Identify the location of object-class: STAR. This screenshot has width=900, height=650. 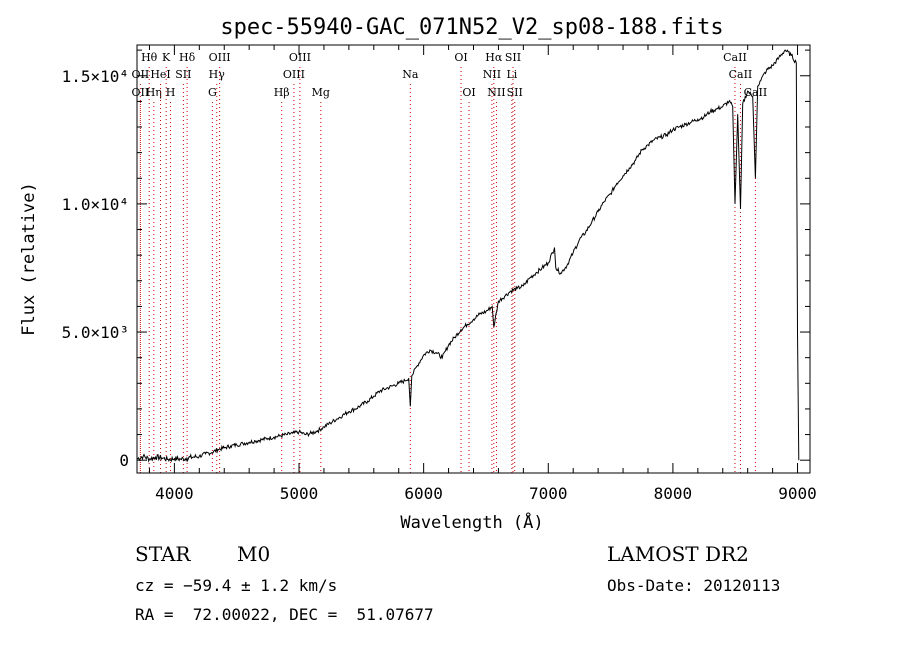
(163, 554).